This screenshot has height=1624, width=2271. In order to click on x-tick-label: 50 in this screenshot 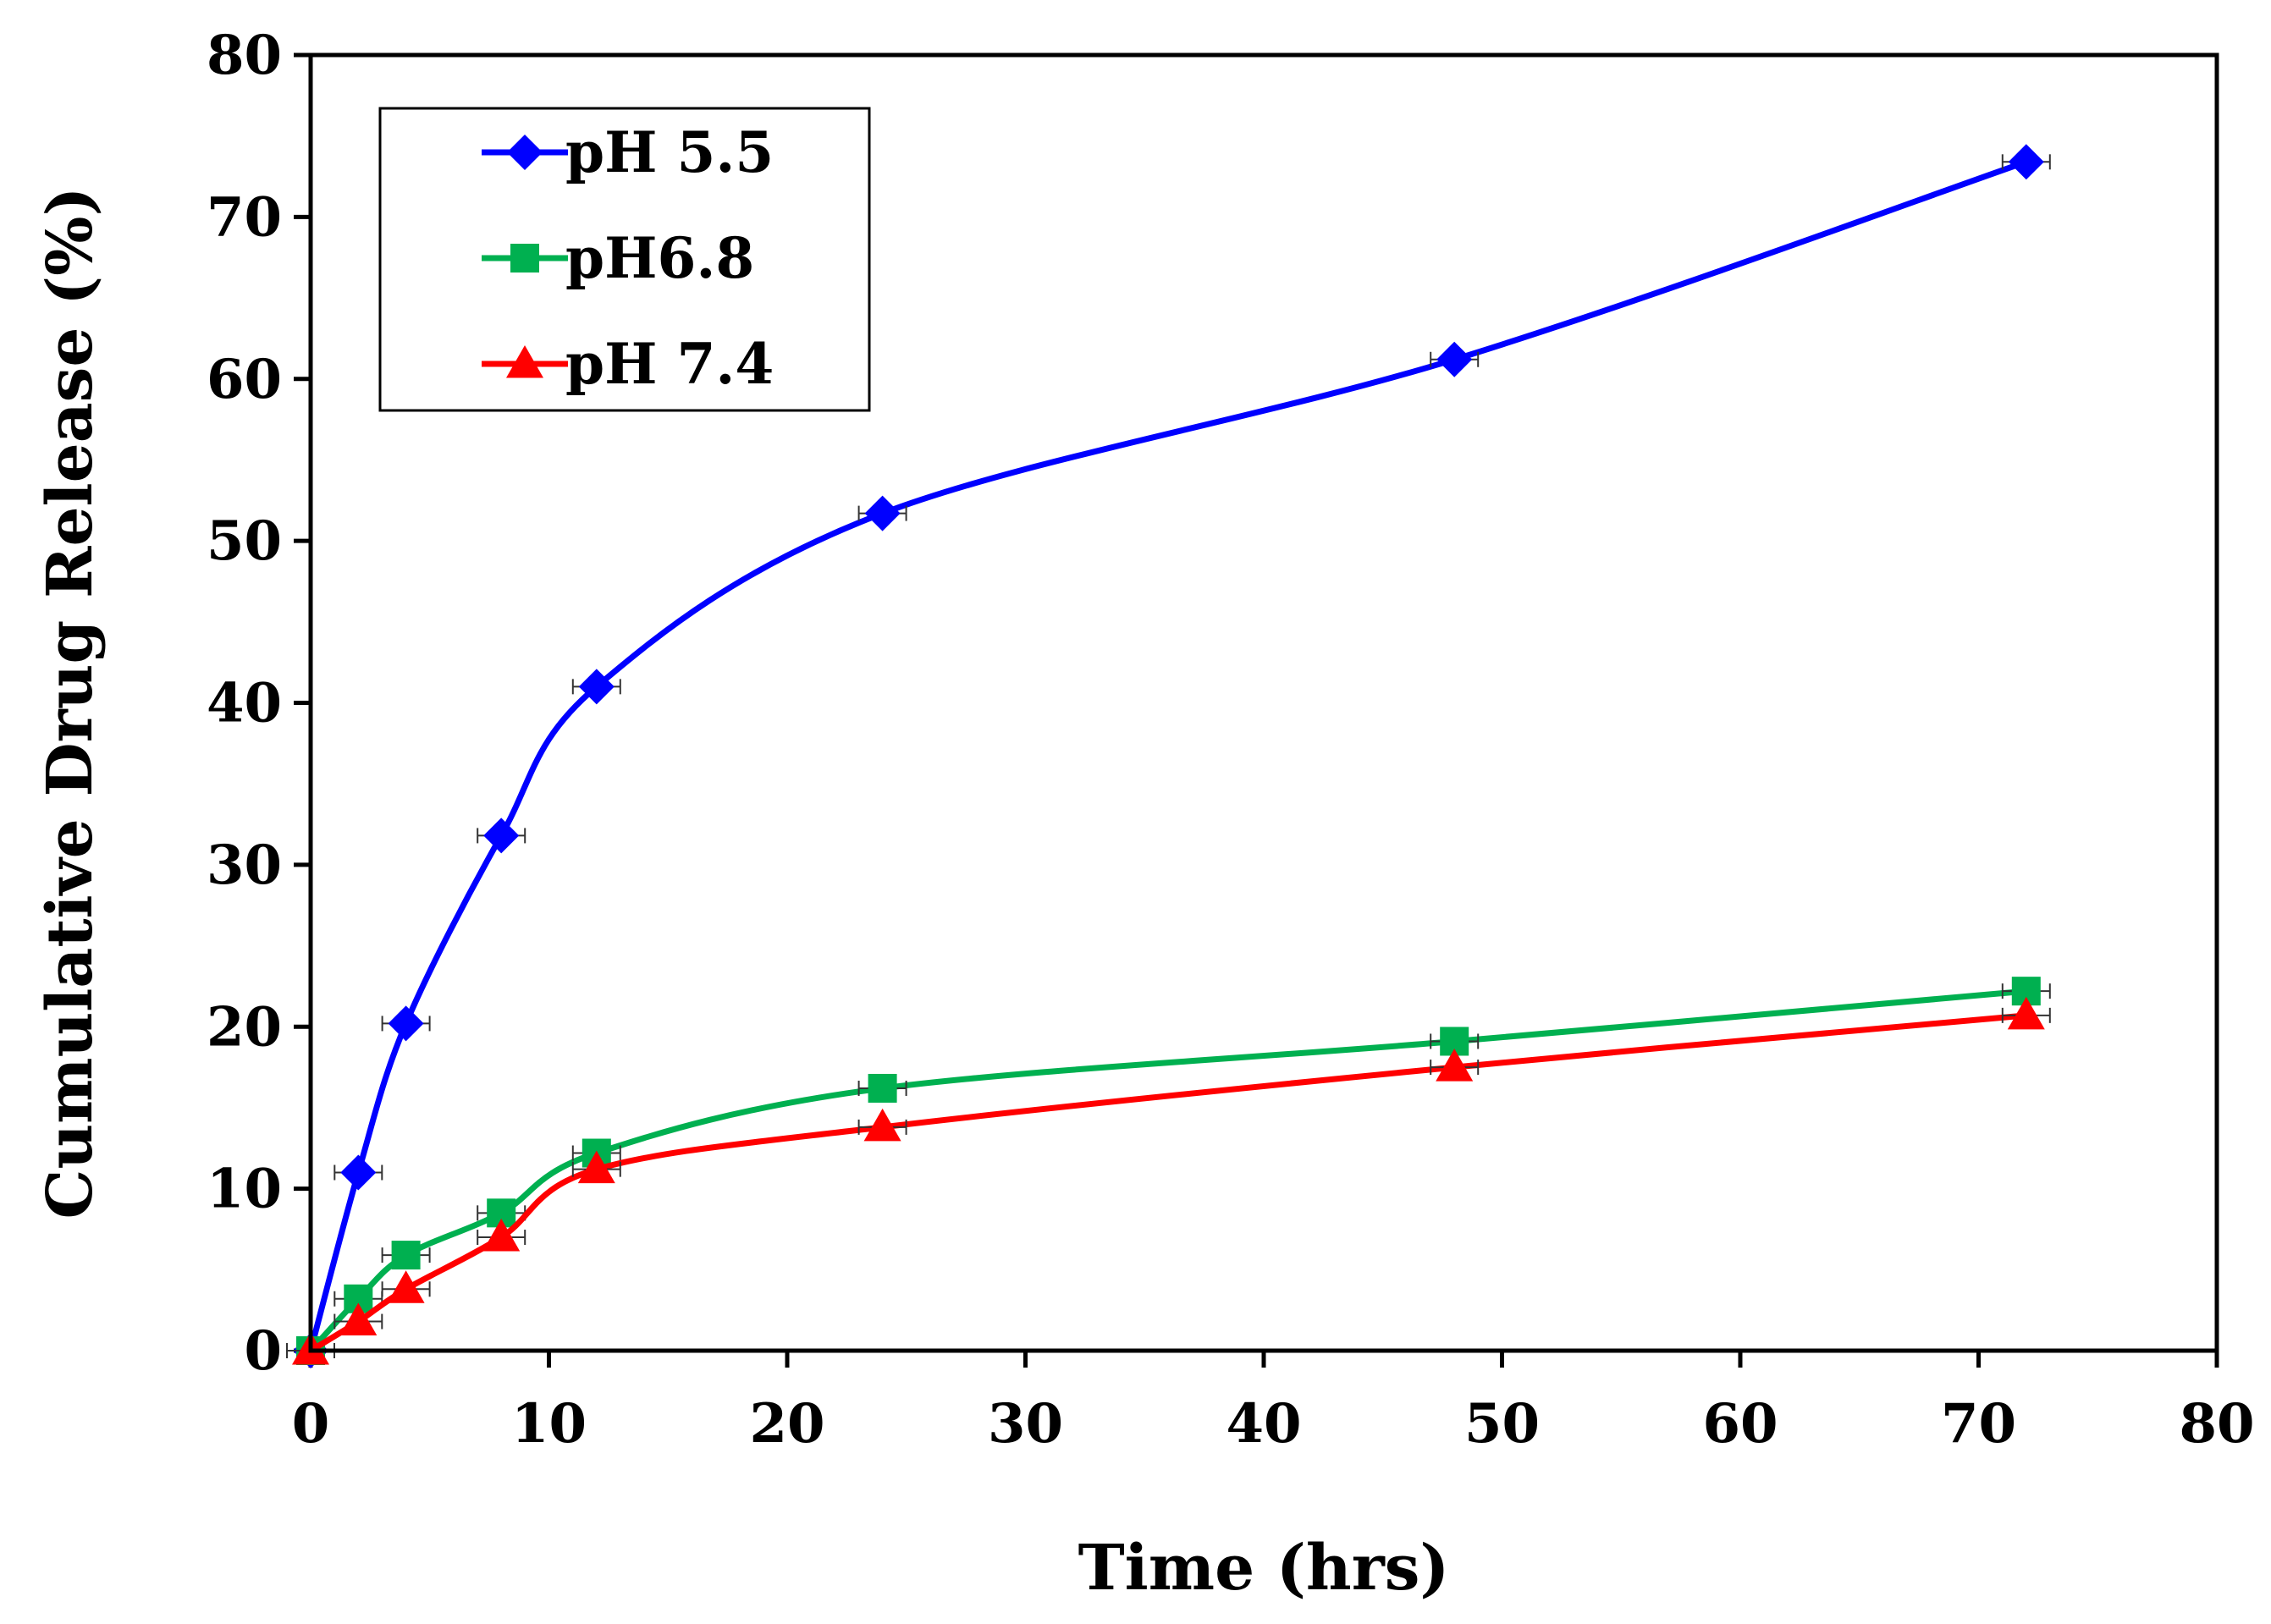, I will do `click(1502, 1424)`.